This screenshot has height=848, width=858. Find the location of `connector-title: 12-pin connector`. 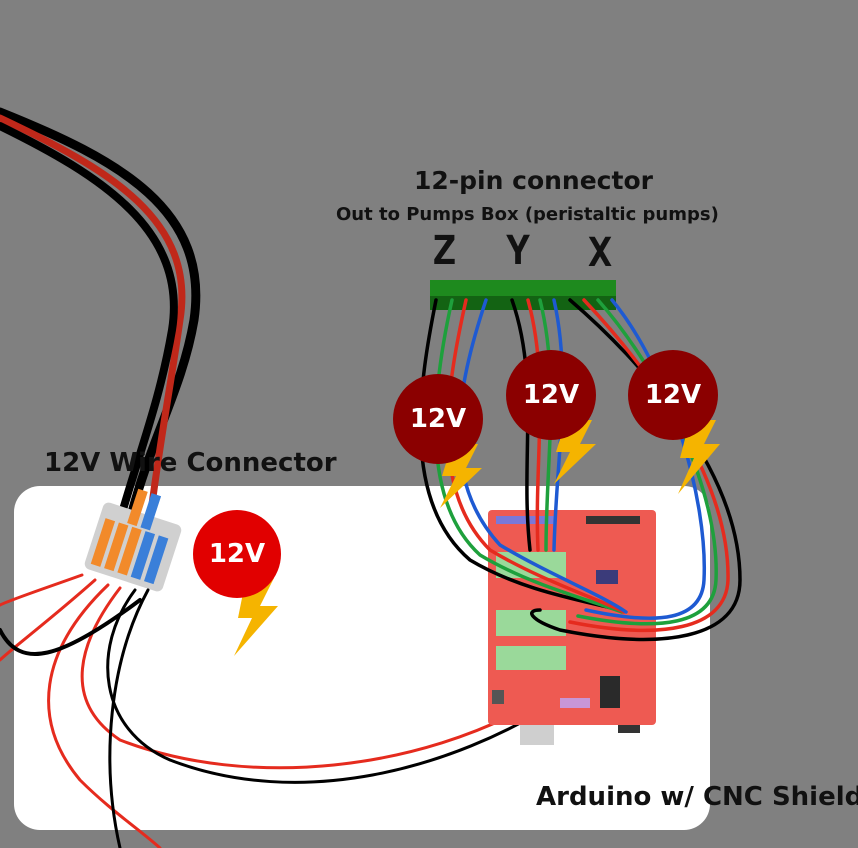

connector-title: 12-pin connector is located at coordinates (533, 180).